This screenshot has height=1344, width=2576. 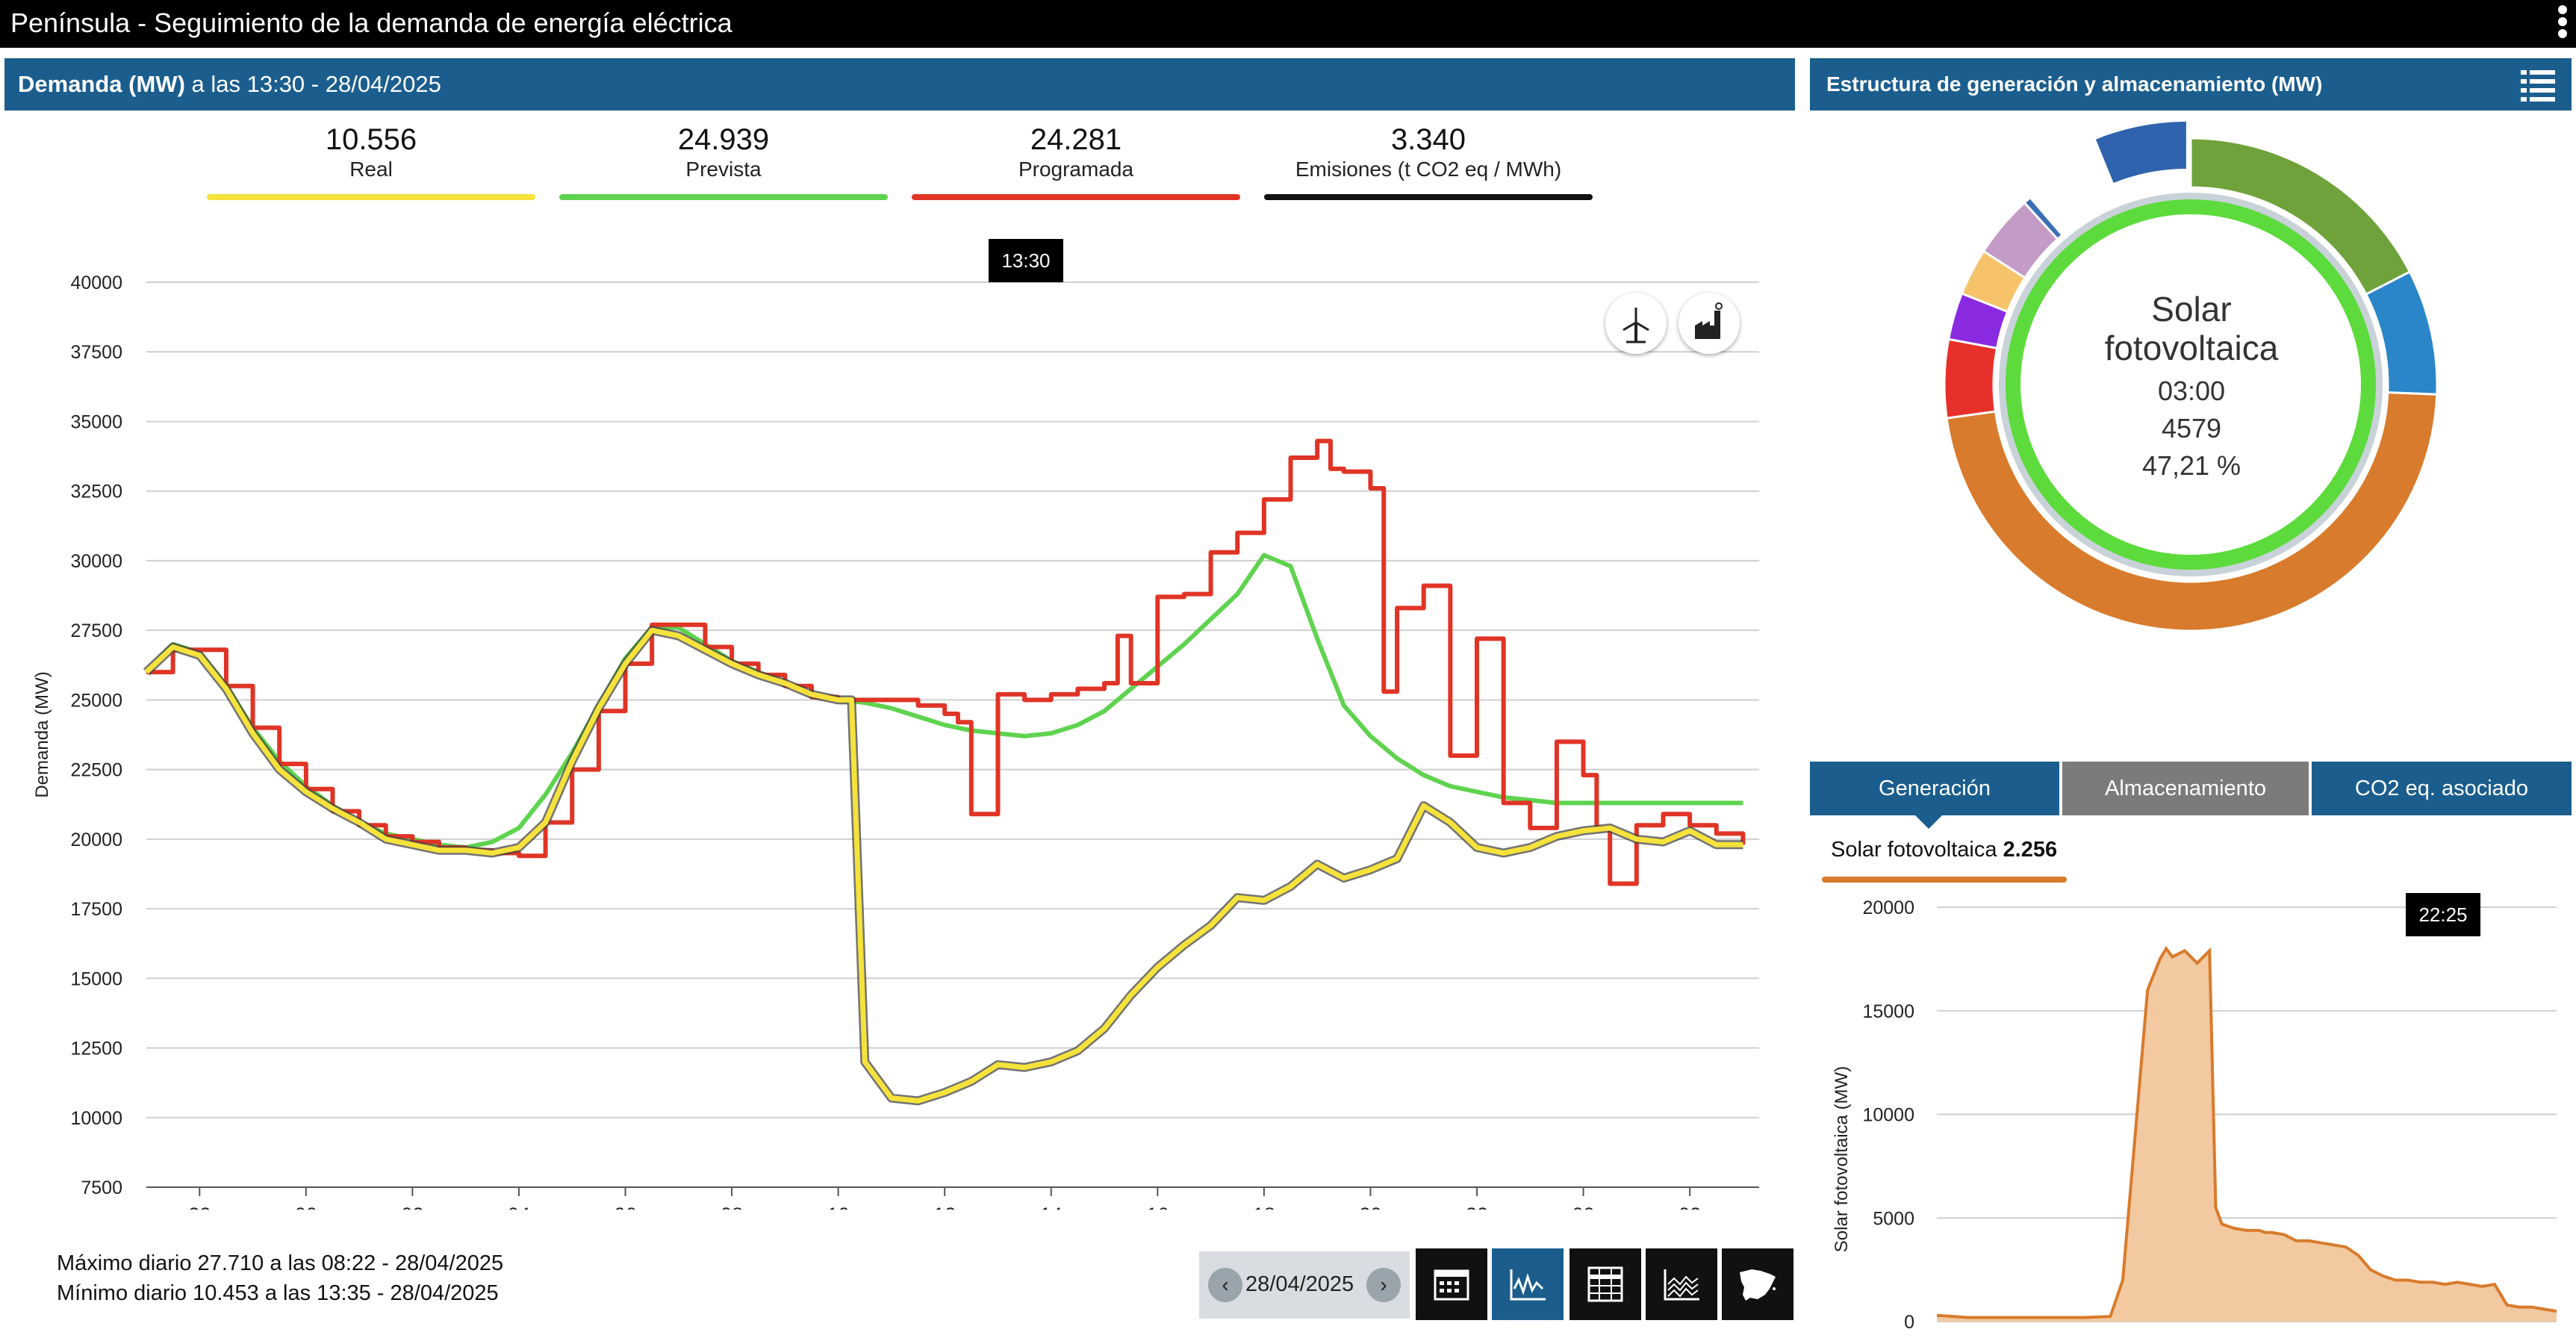 What do you see at coordinates (2191, 391) in the screenshot?
I see `donut-time: 03:00` at bounding box center [2191, 391].